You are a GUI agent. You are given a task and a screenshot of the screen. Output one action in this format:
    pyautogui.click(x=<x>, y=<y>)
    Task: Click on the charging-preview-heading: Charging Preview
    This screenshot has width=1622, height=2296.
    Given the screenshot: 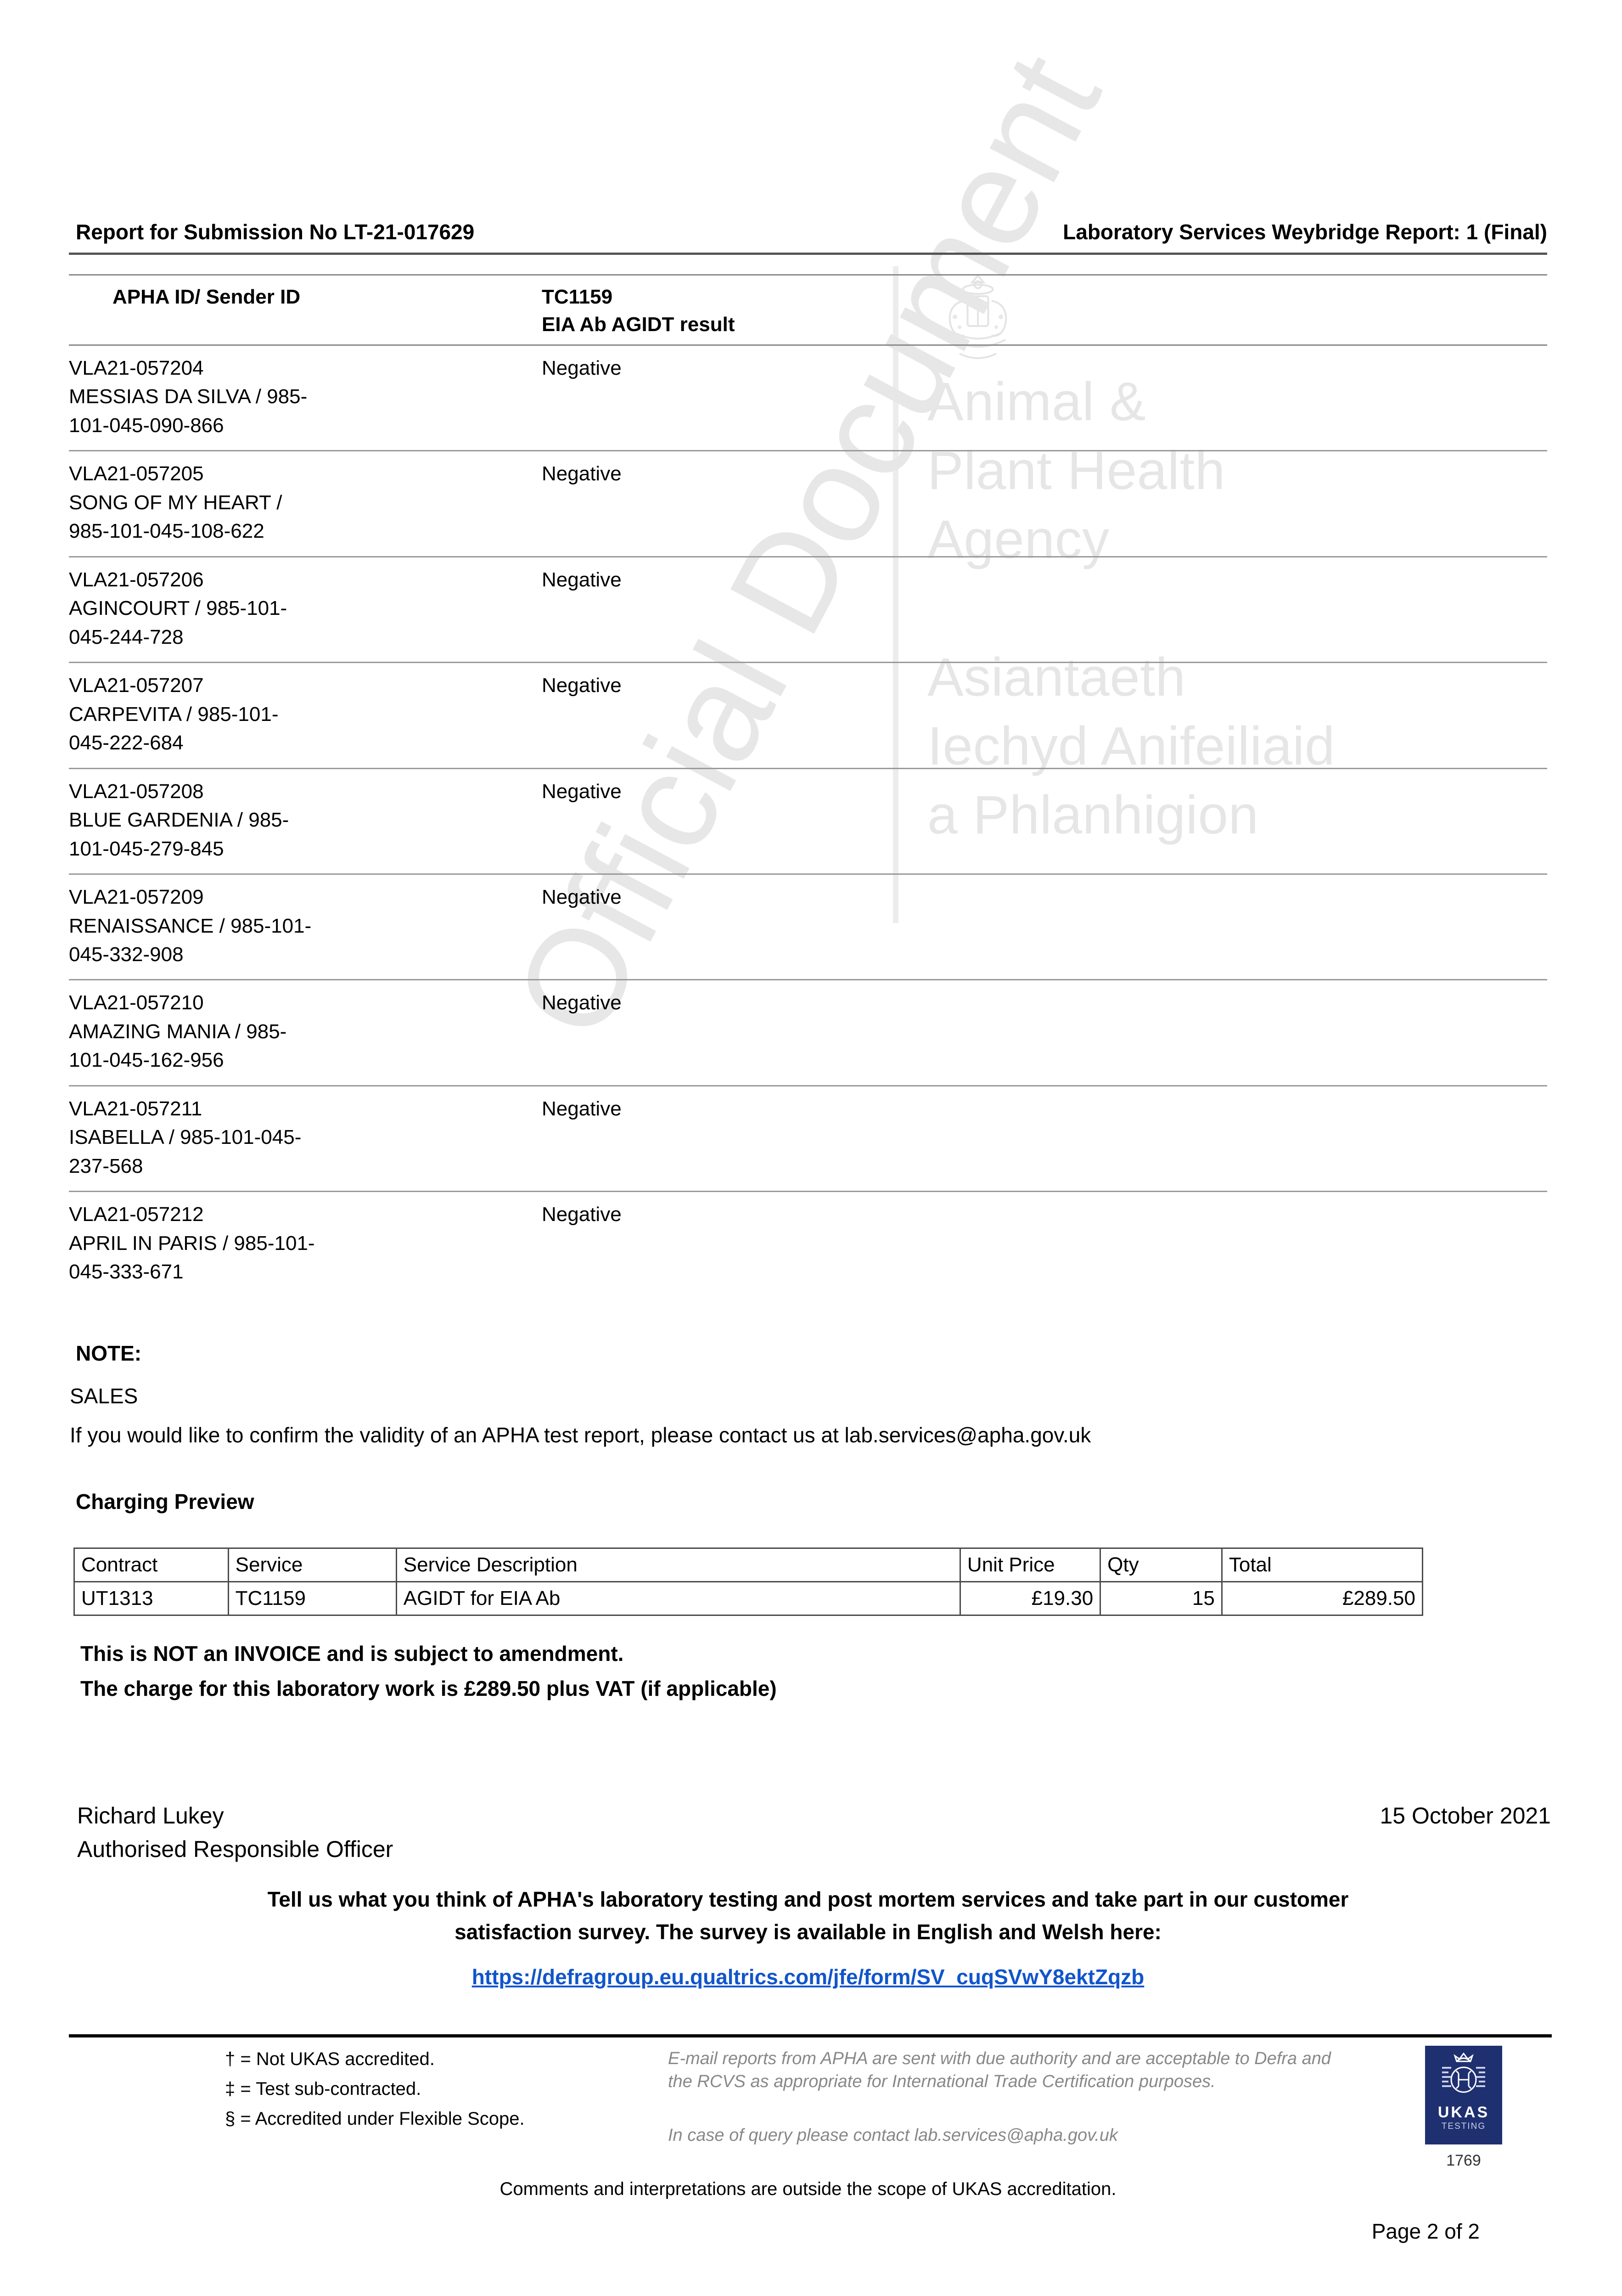 What is the action you would take?
    pyautogui.click(x=165, y=1502)
    